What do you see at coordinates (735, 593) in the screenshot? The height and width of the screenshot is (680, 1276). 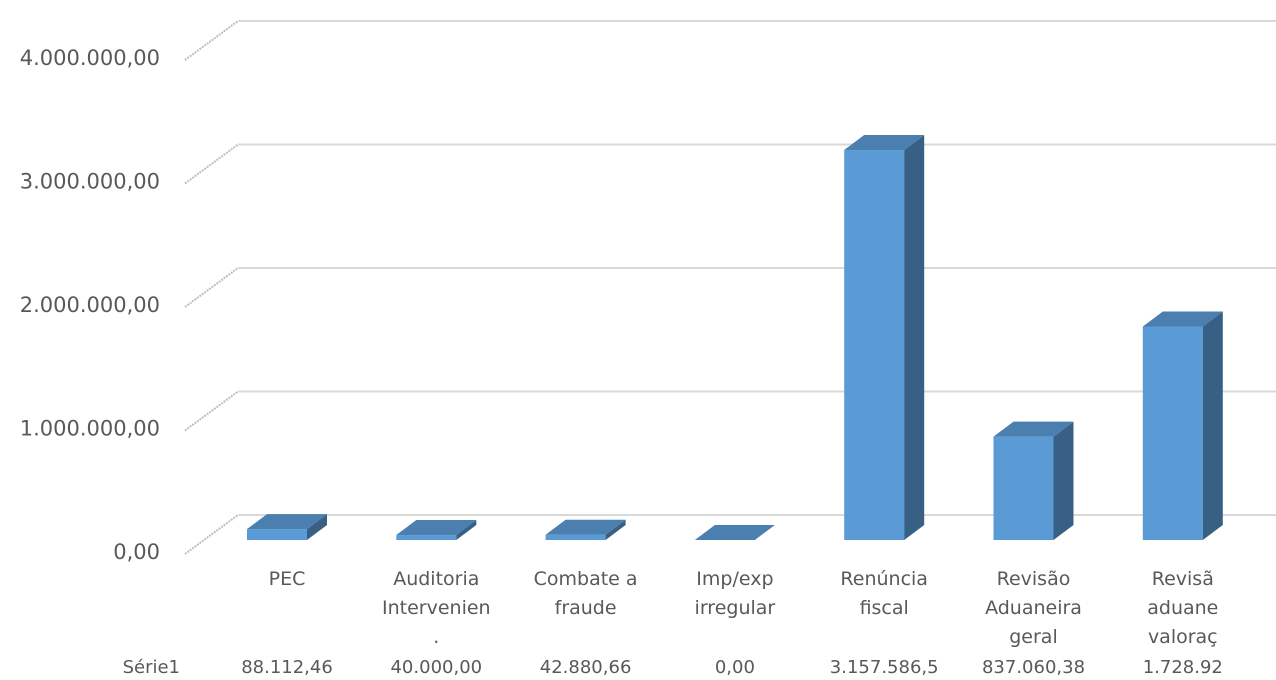 I see `category-label: Imp/exp irregular` at bounding box center [735, 593].